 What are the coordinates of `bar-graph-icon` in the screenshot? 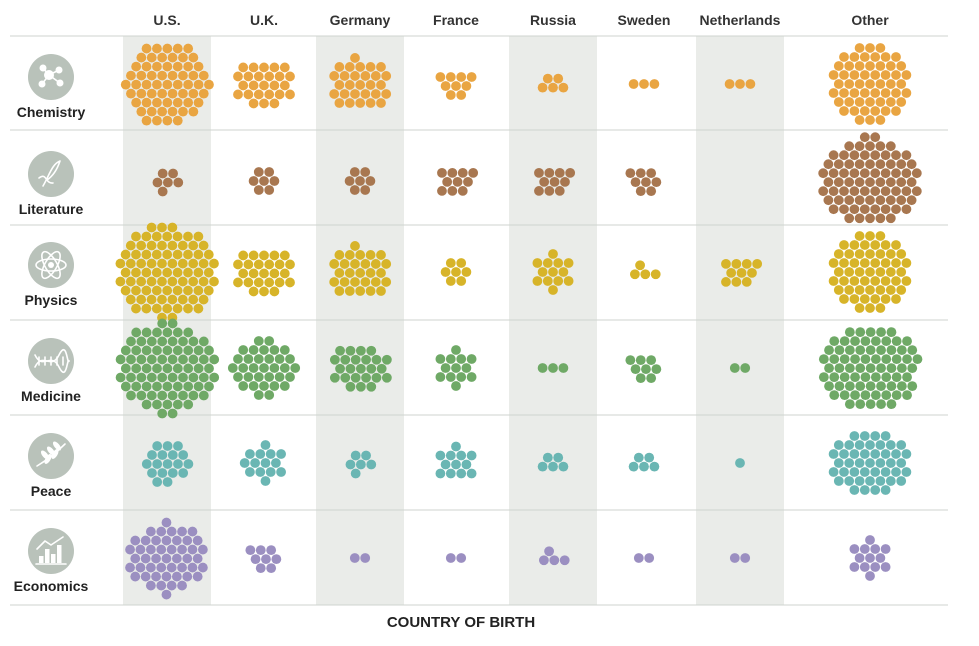 It's located at (51, 551).